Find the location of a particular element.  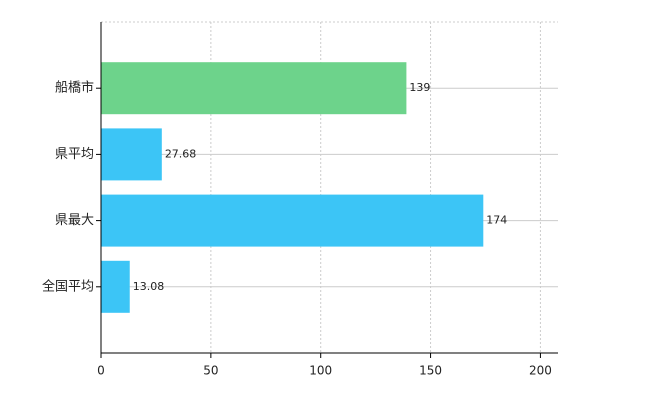

y-tick-label: 県平均 is located at coordinates (74, 154).